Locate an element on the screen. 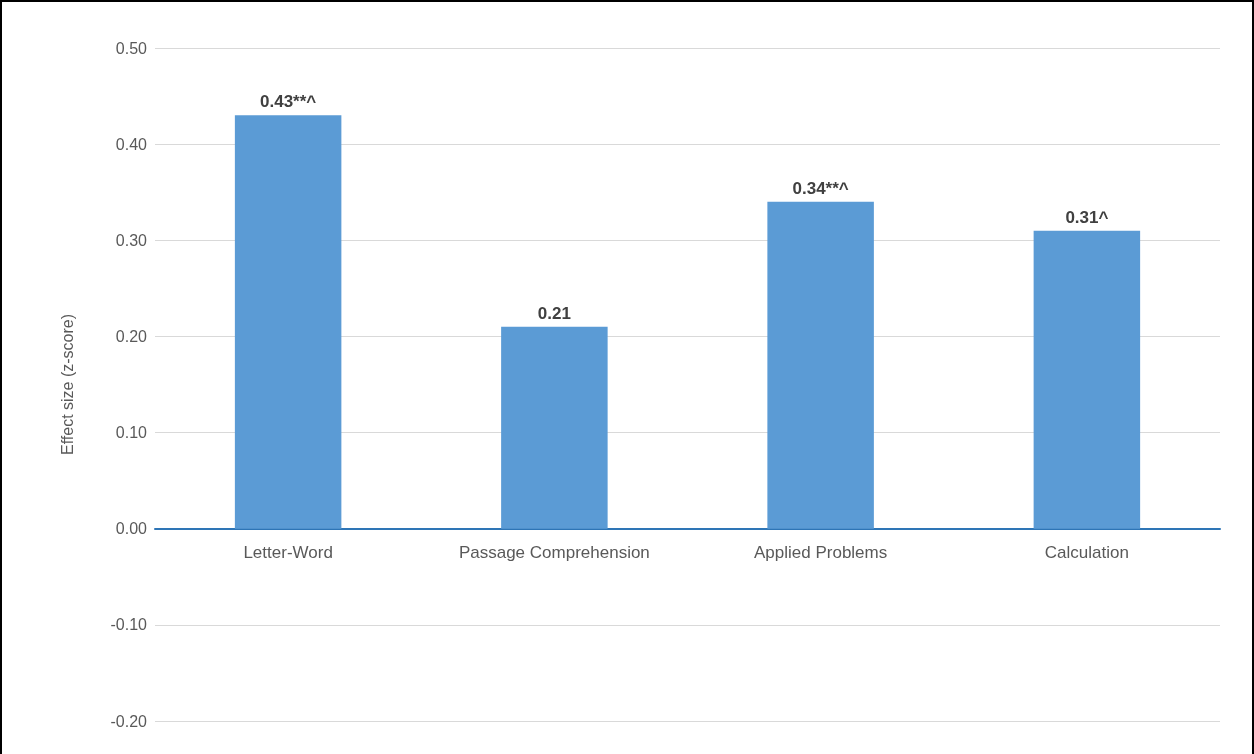 This screenshot has height=754, width=1254. data-label: 0.43**^ is located at coordinates (288, 102).